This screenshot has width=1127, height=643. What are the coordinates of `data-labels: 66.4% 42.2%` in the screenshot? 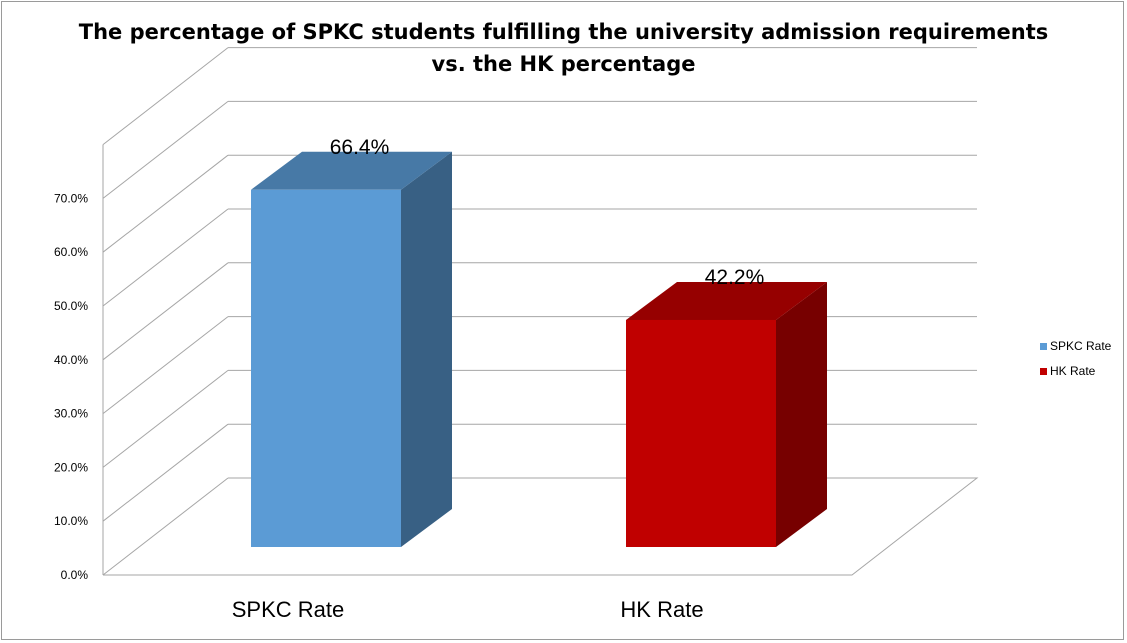 It's located at (547, 212).